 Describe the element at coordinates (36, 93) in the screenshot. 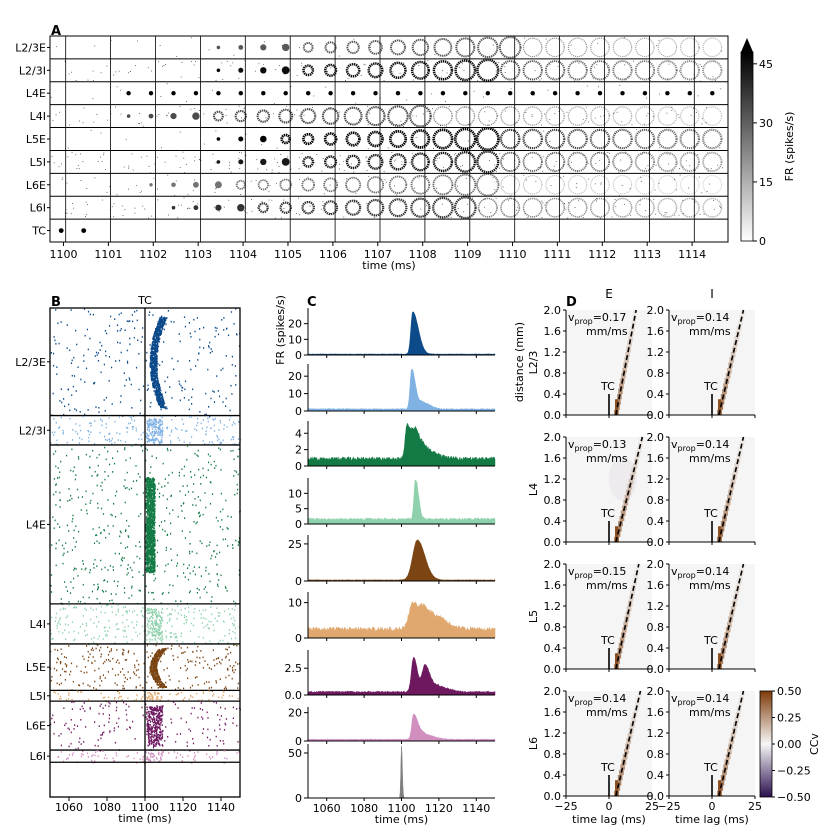

I see `row-label: L4E` at that location.